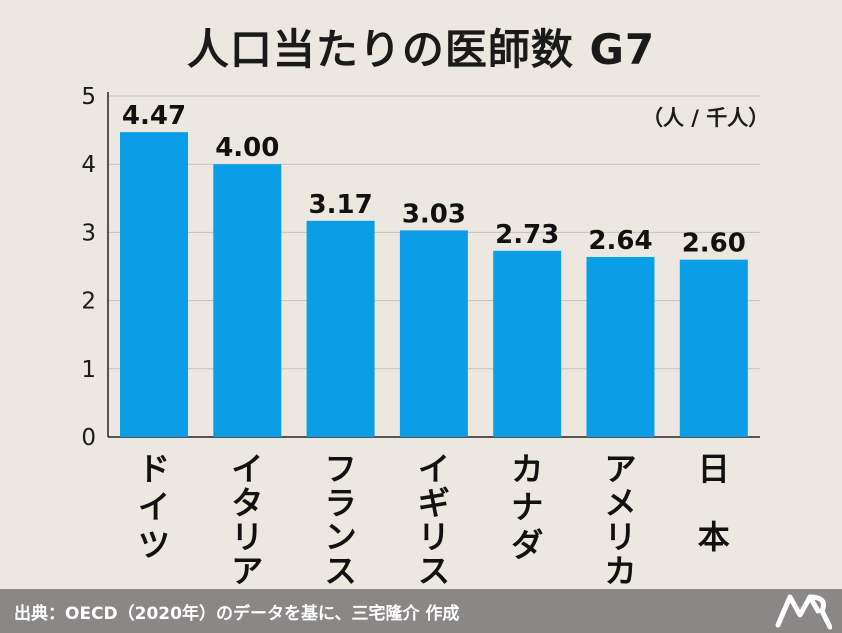 The height and width of the screenshot is (633, 842). I want to click on data-label: 3.03, so click(434, 214).